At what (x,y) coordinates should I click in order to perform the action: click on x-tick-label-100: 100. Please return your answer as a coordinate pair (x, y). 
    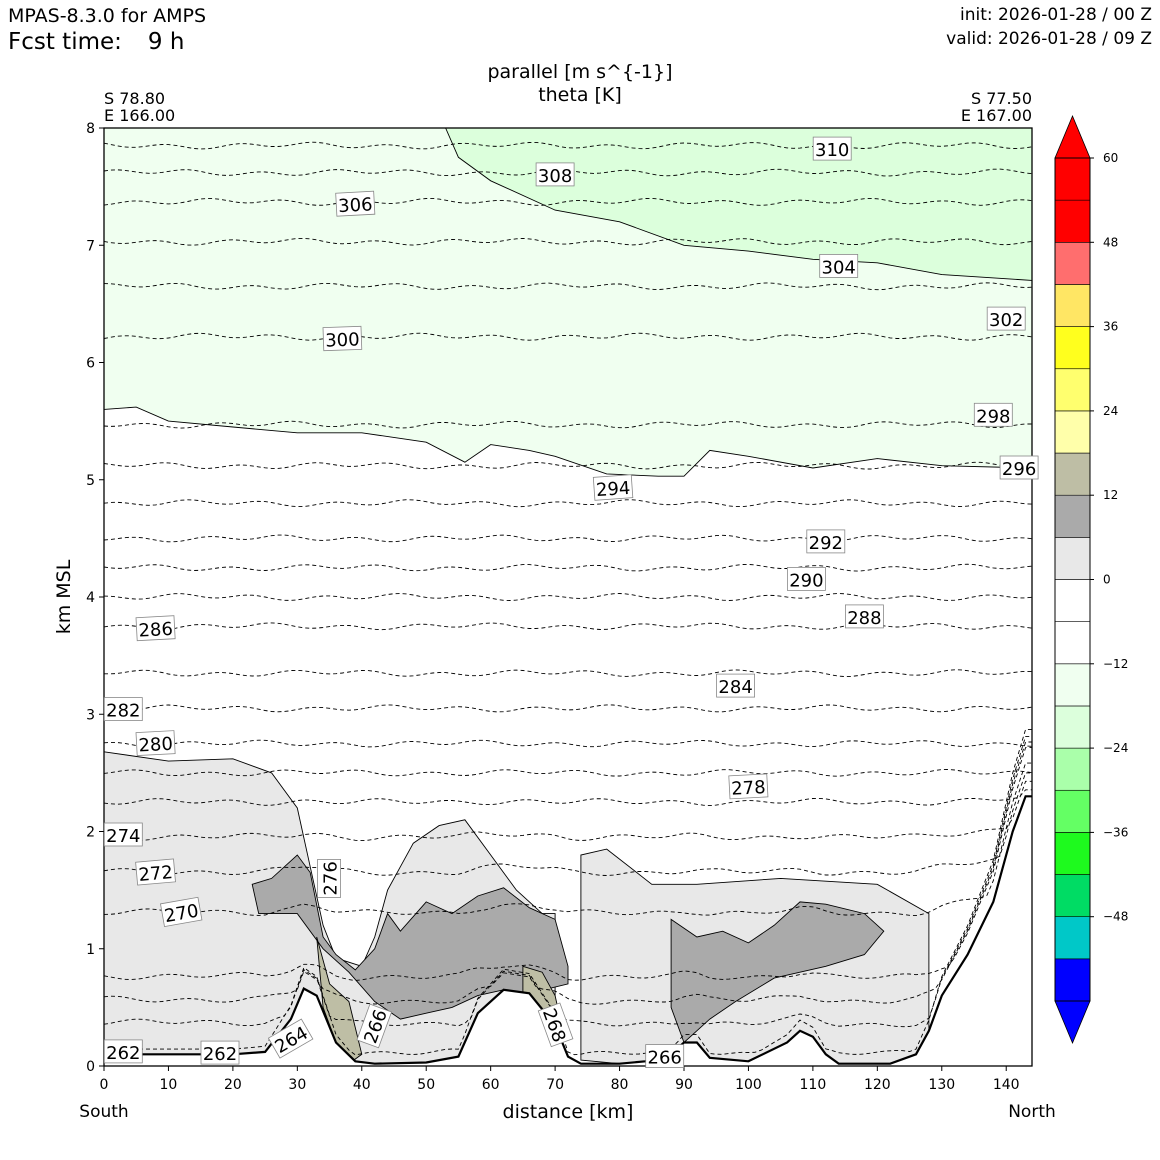
    Looking at the image, I should click on (748, 1085).